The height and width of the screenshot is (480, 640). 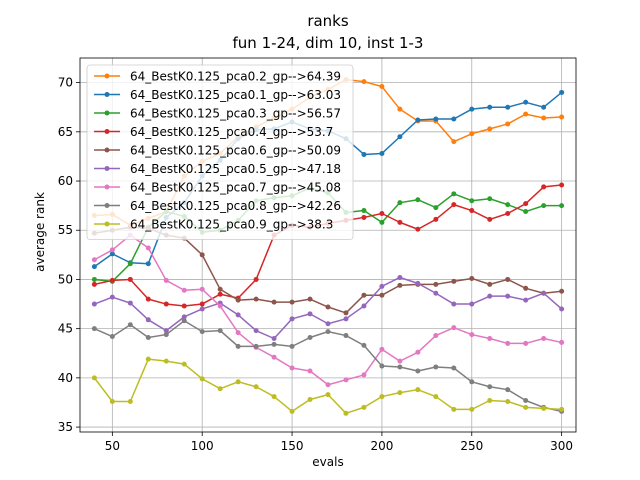 What do you see at coordinates (40, 232) in the screenshot?
I see `y-axis-label: average rank` at bounding box center [40, 232].